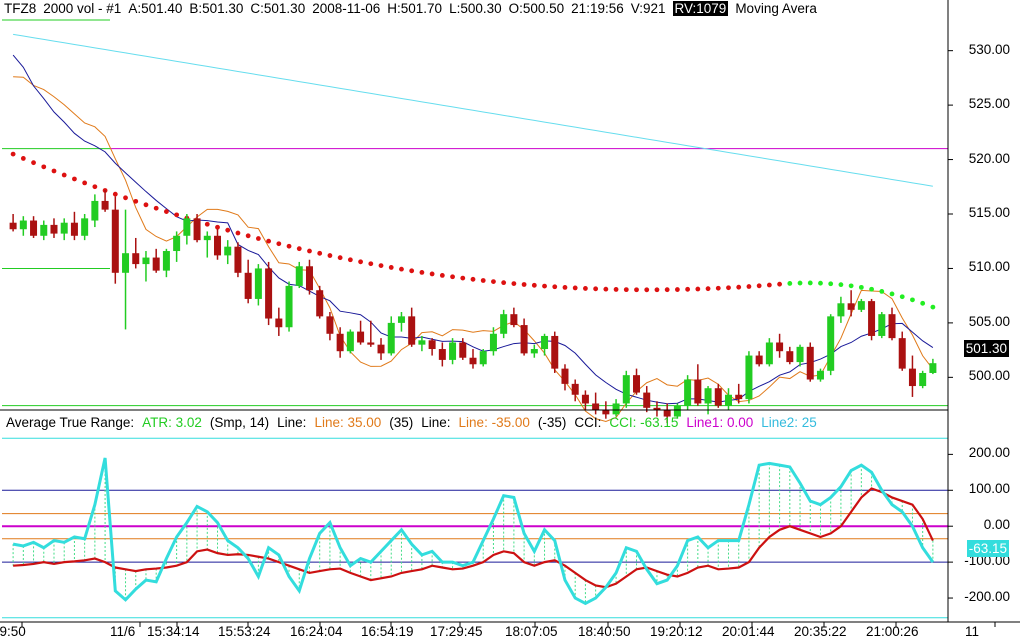  Describe the element at coordinates (415, 8) in the screenshot. I see `high-value: H:501.70` at that location.